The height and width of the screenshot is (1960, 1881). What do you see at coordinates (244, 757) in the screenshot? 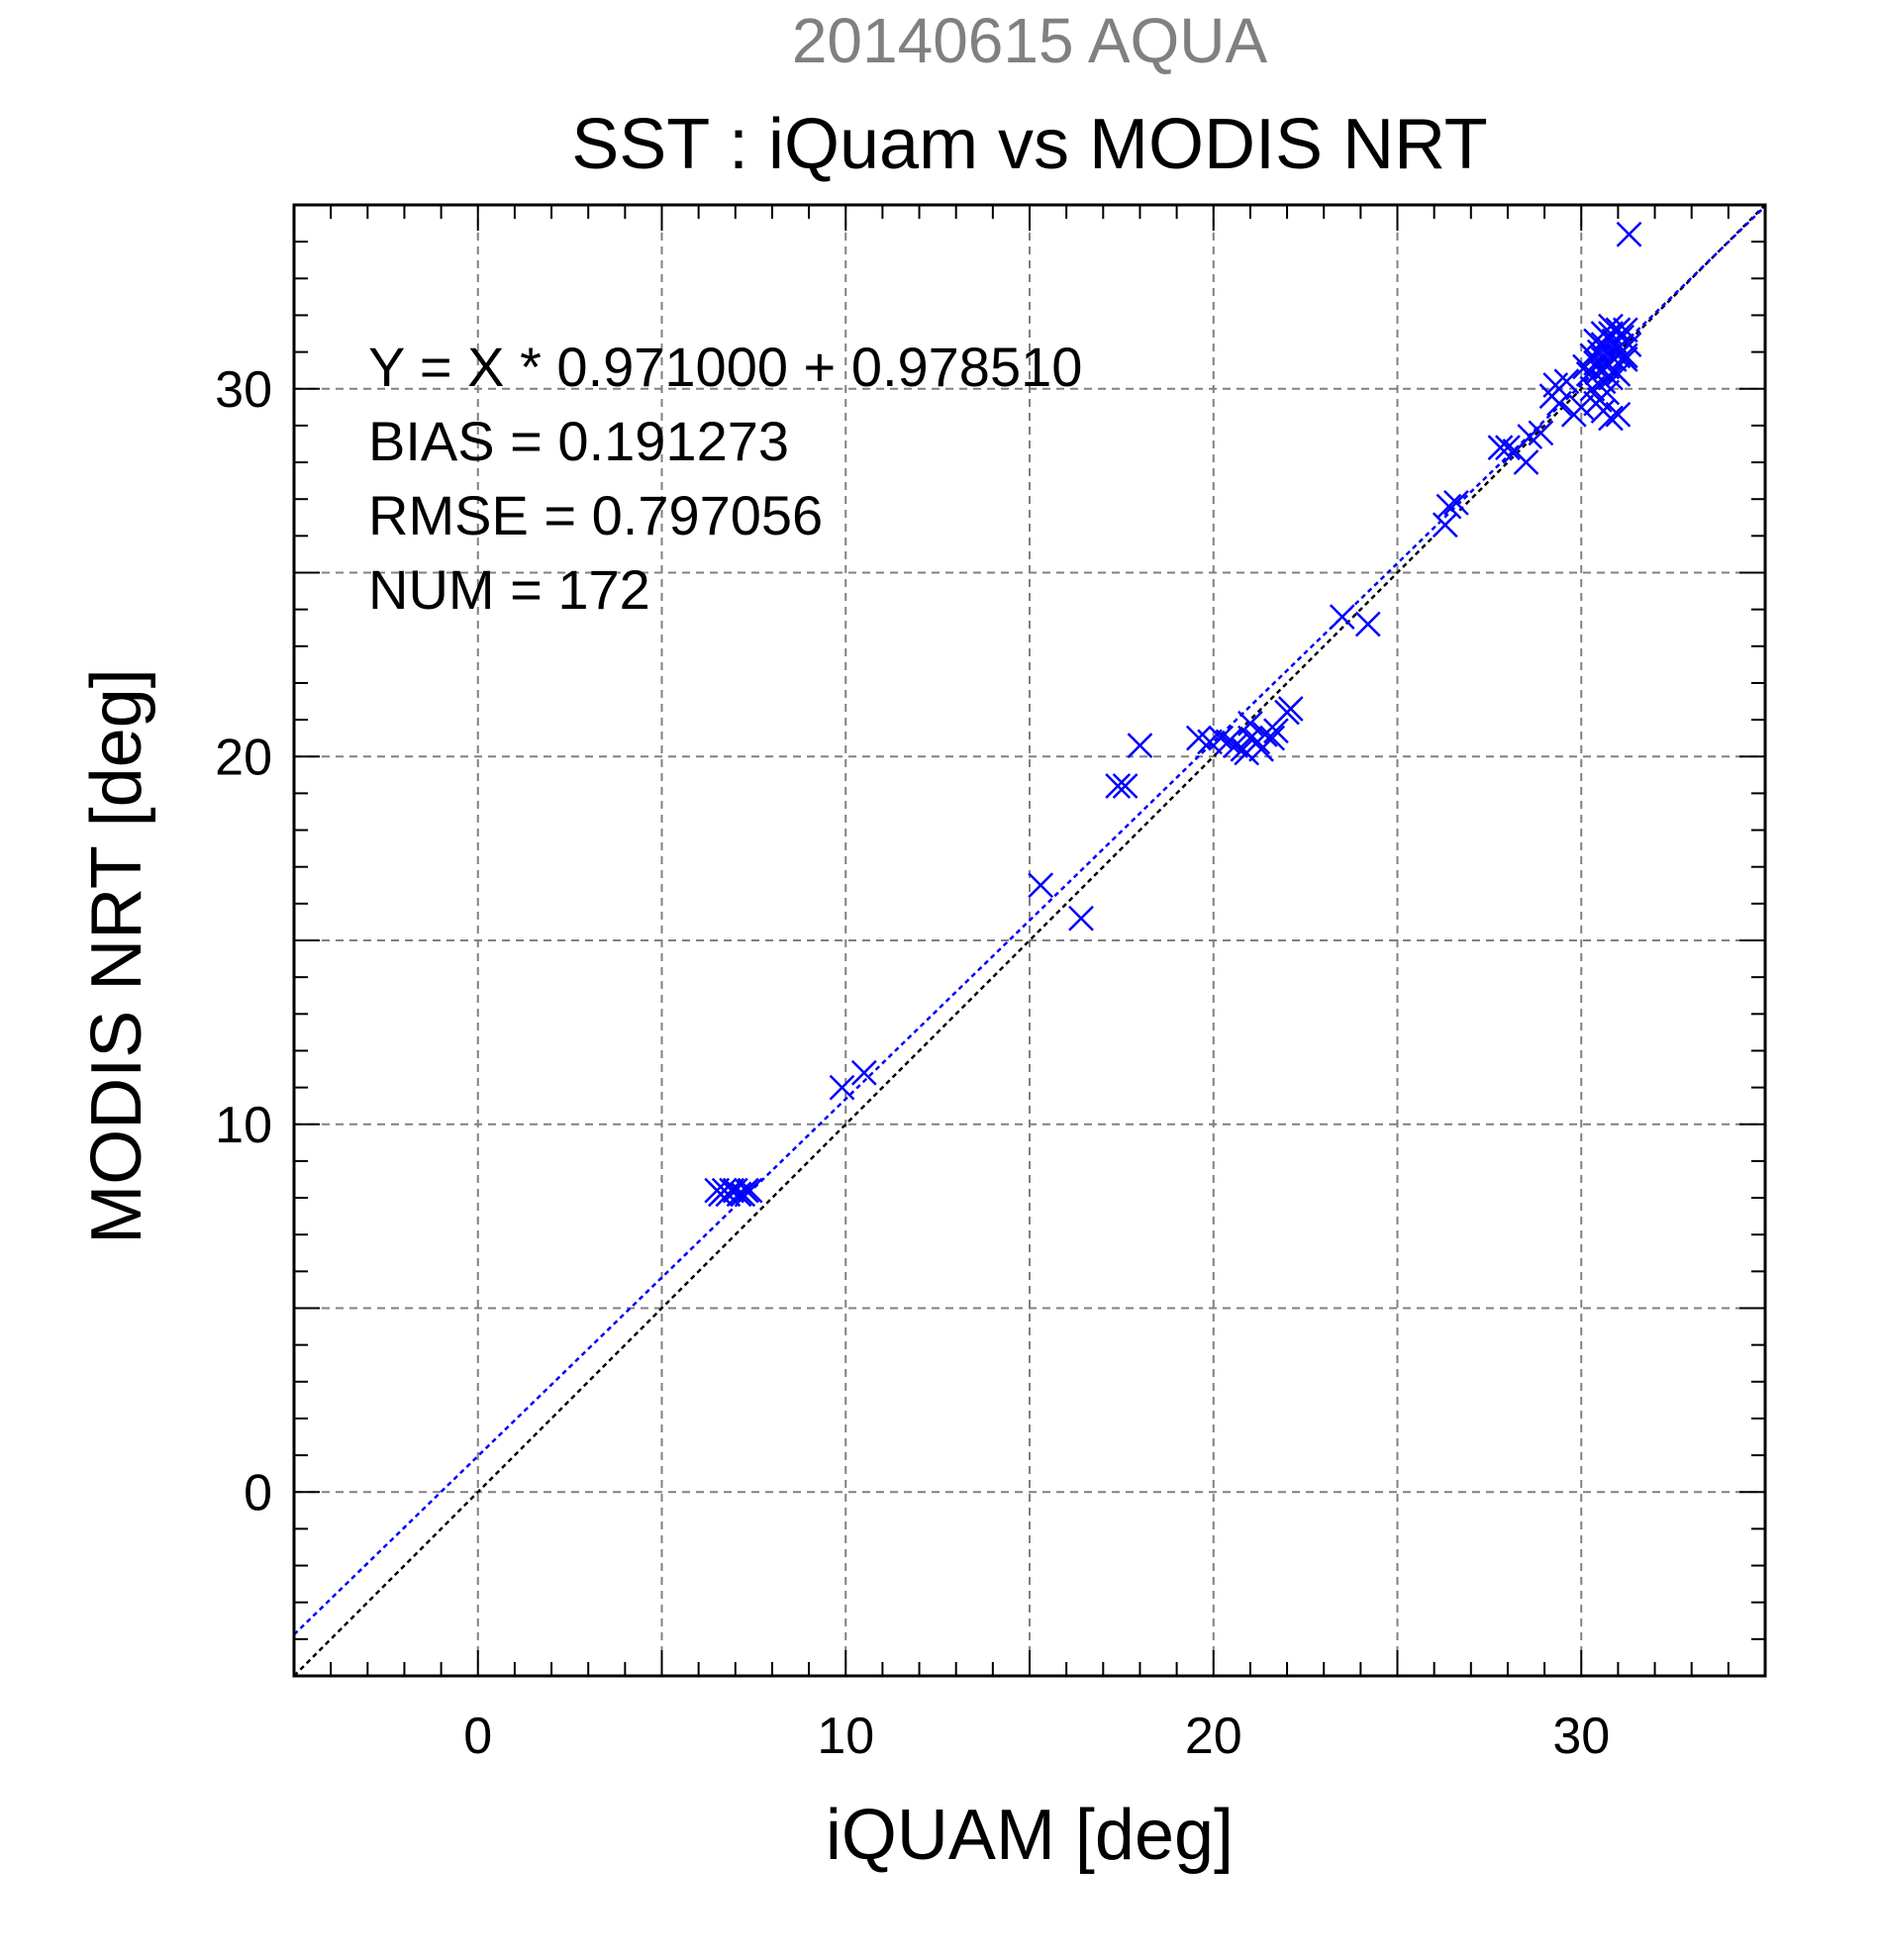
I see `y-tick-label: 20` at bounding box center [244, 757].